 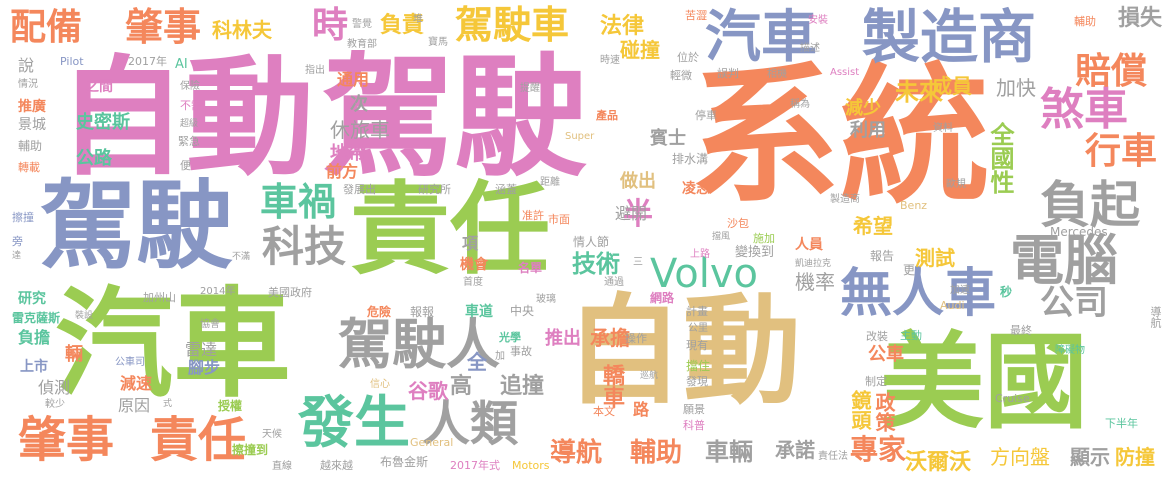 What do you see at coordinates (474, 265) in the screenshot?
I see `word-jihui: 機會` at bounding box center [474, 265].